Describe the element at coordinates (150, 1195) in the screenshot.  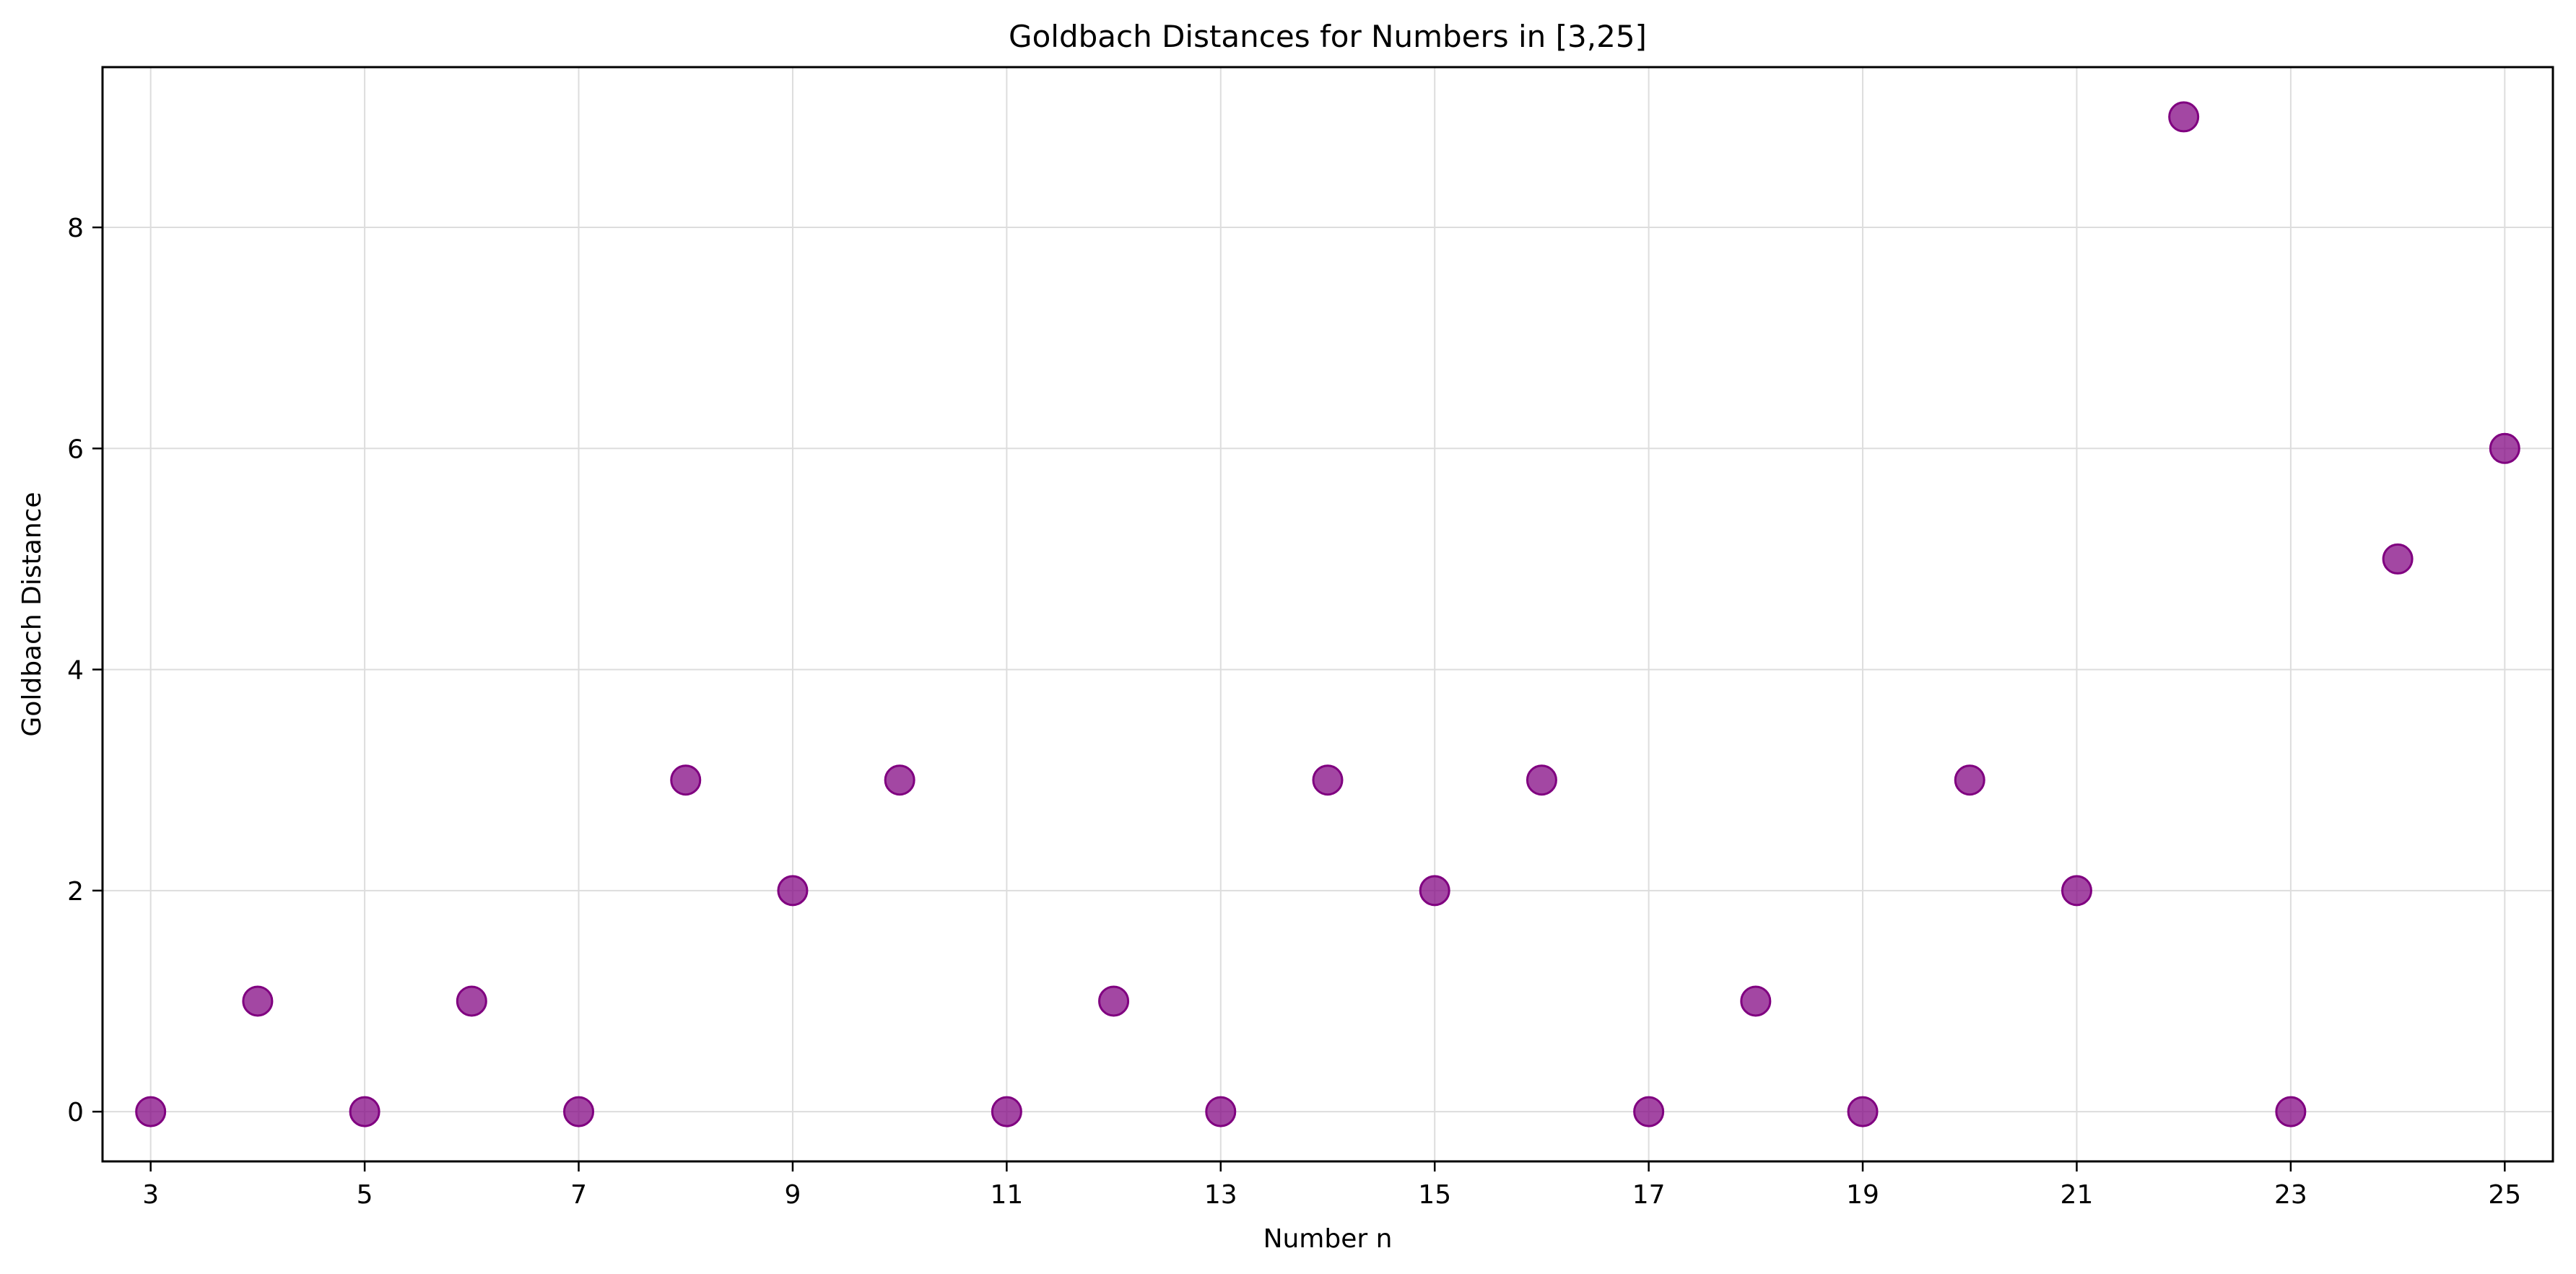
I see `x-tick-label: 3` at that location.